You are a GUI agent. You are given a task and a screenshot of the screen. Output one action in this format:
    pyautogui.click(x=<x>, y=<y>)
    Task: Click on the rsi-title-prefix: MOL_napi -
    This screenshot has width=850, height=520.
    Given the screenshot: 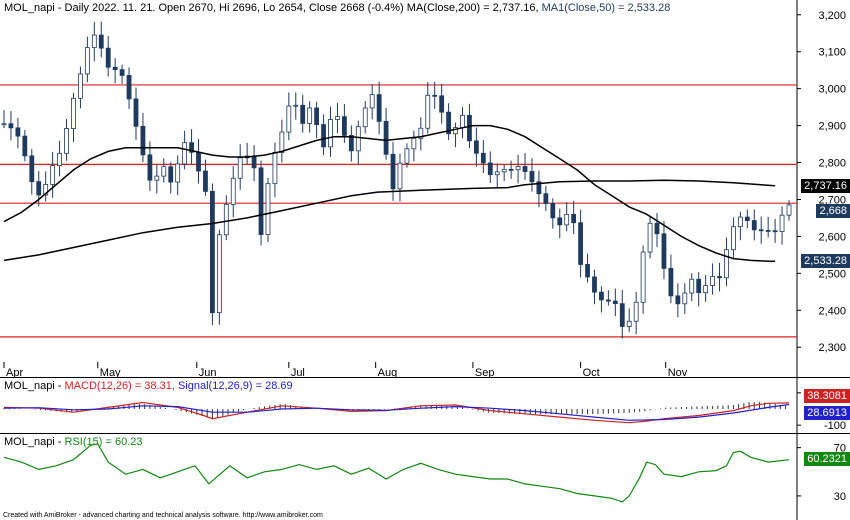 What is the action you would take?
    pyautogui.click(x=34, y=442)
    